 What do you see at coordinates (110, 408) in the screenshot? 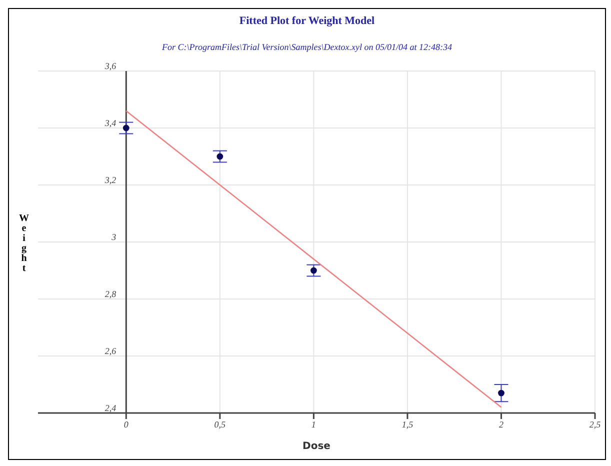
I see `y-tick-label: 2,4` at bounding box center [110, 408].